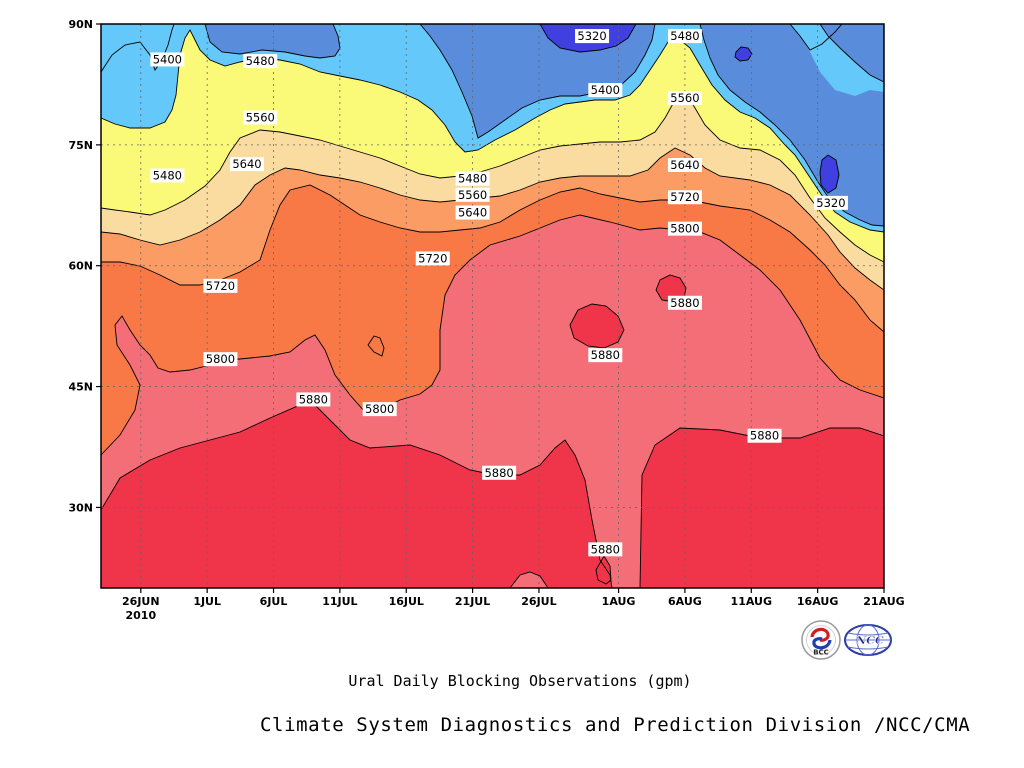 The width and height of the screenshot is (1024, 768). What do you see at coordinates (751, 601) in the screenshot?
I see `x-tick-label: 11AUG` at bounding box center [751, 601].